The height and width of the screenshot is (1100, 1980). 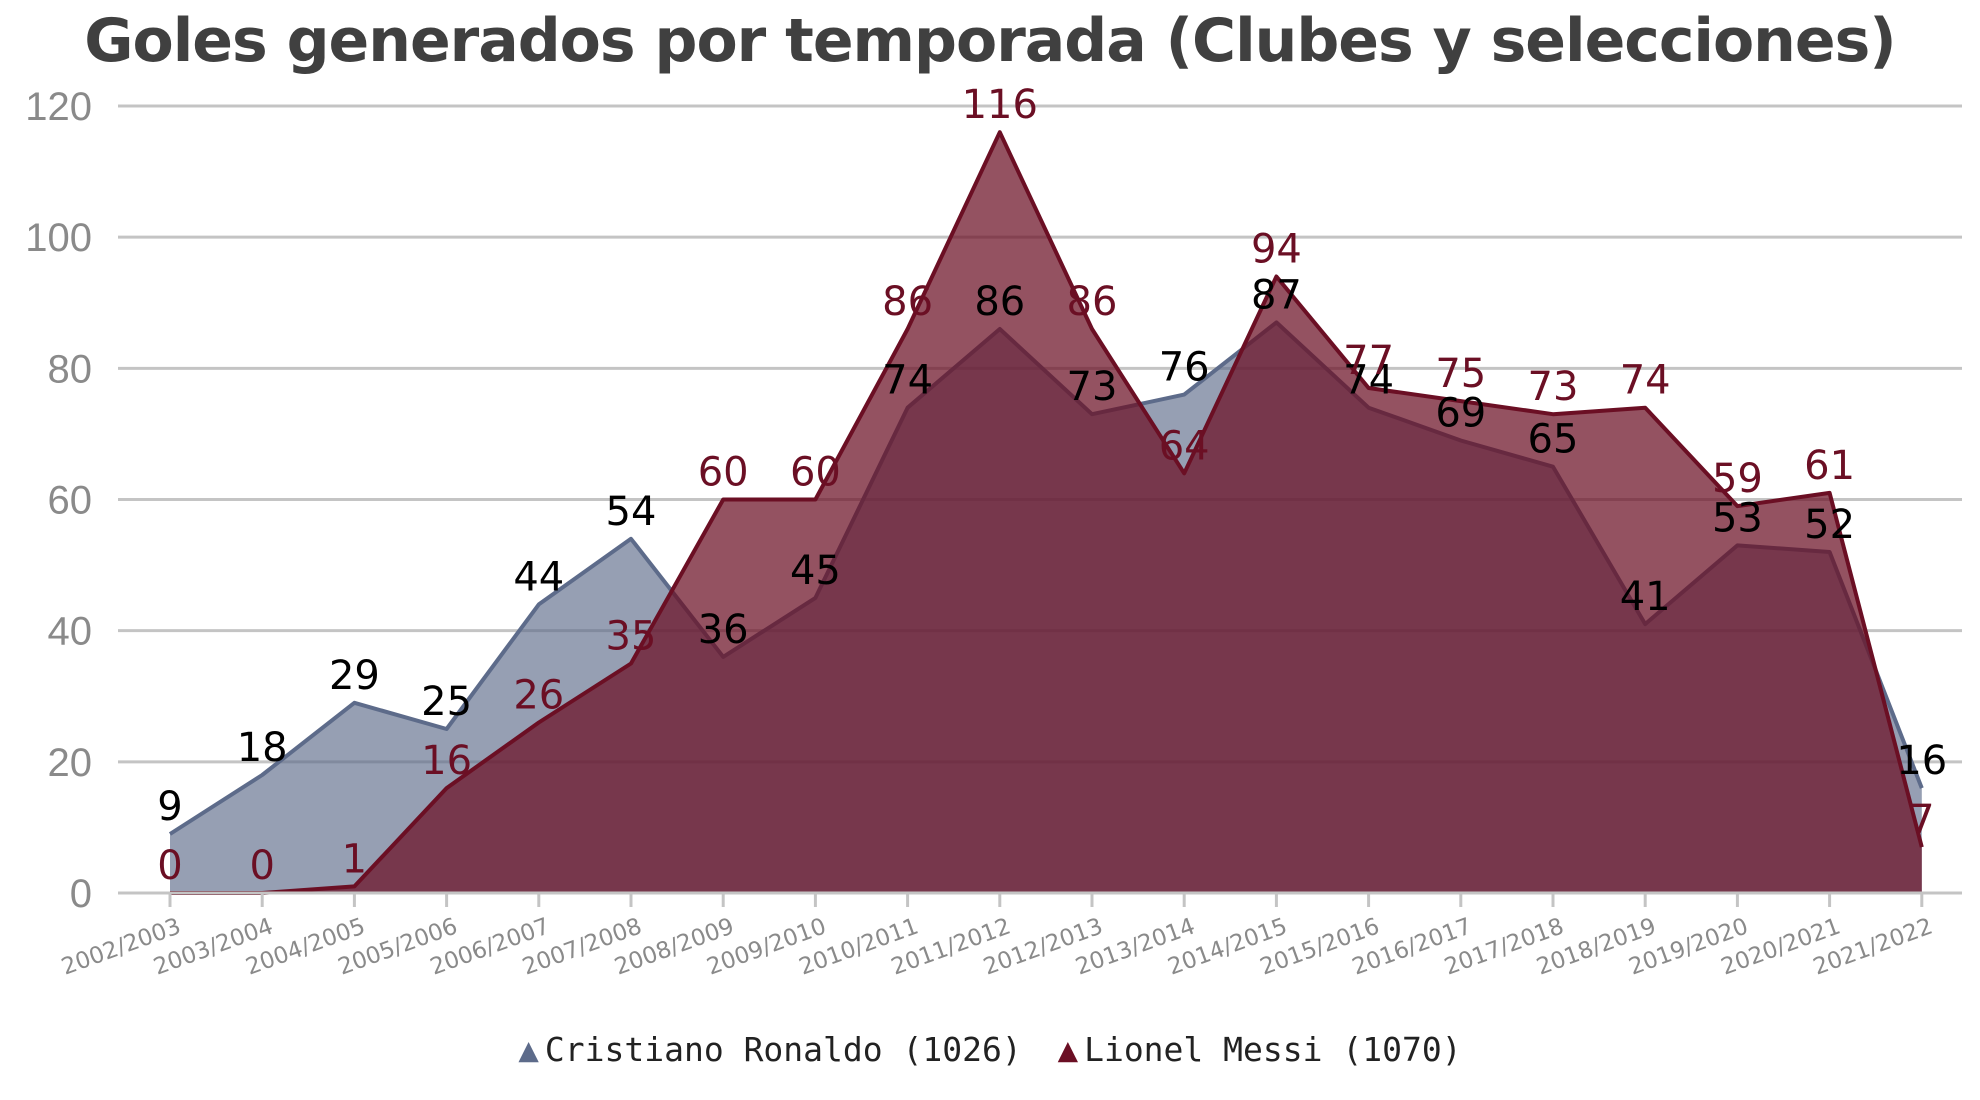 I want to click on data-label-ronaldo: 45, so click(x=815, y=571).